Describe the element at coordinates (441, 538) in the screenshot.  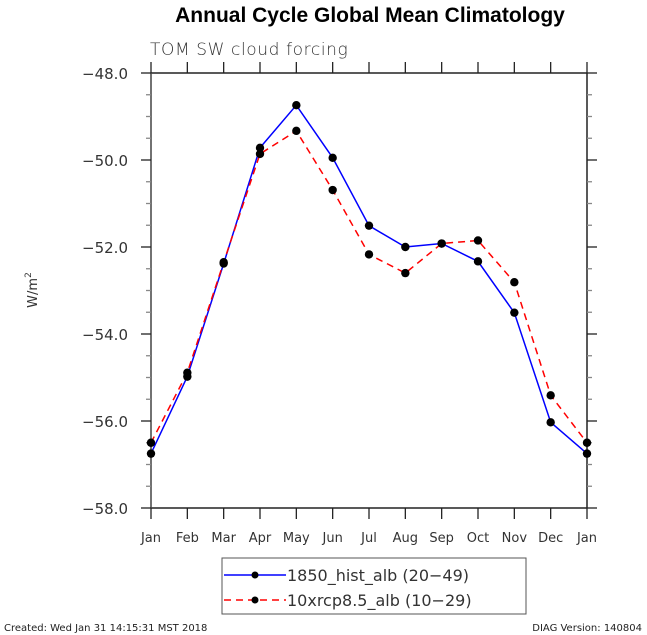
I see `x-tick-label: Sep` at that location.